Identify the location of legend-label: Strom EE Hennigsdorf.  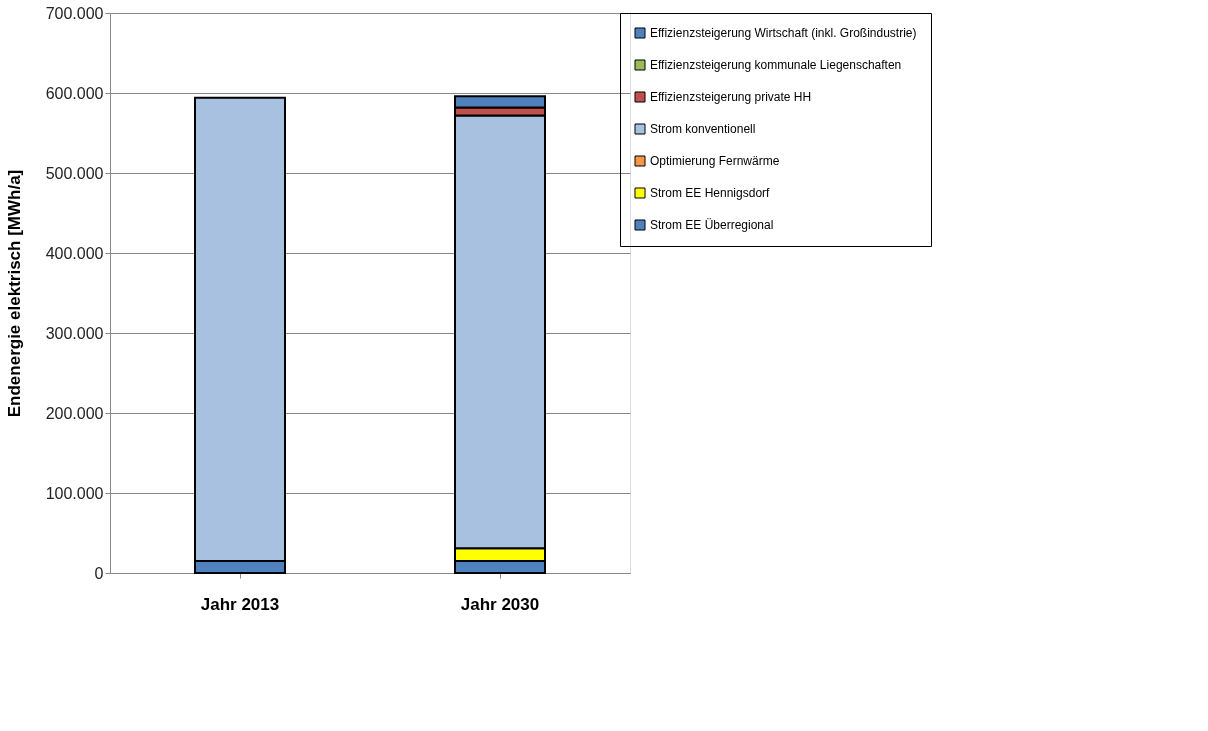
(710, 193).